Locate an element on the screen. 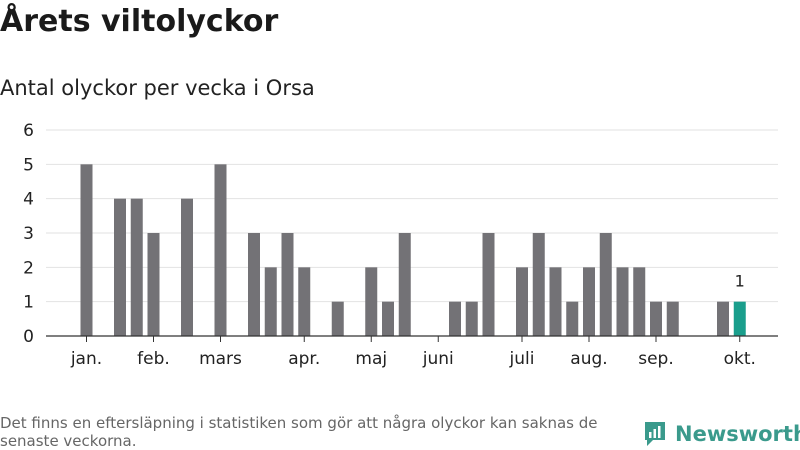 This screenshot has height=450, width=800. chart-title: Årets viltolyckor is located at coordinates (139, 21).